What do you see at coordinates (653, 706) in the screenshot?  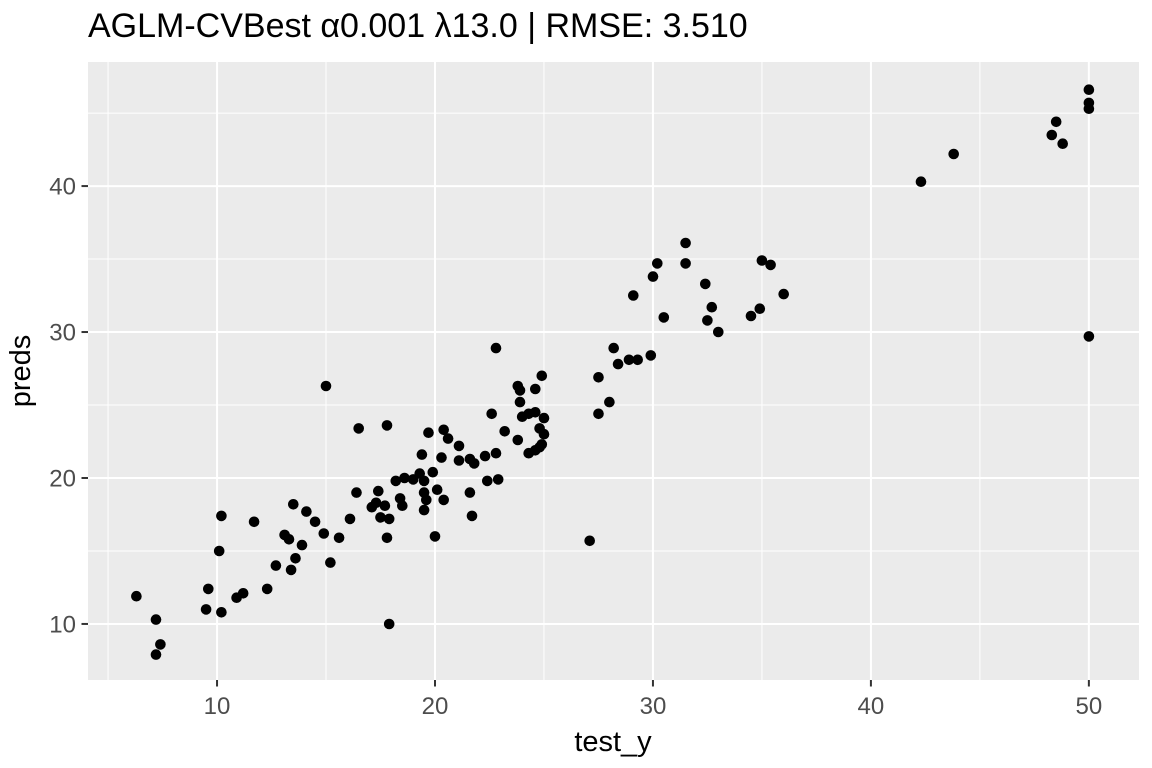 I see `x-tick-label: 30` at bounding box center [653, 706].